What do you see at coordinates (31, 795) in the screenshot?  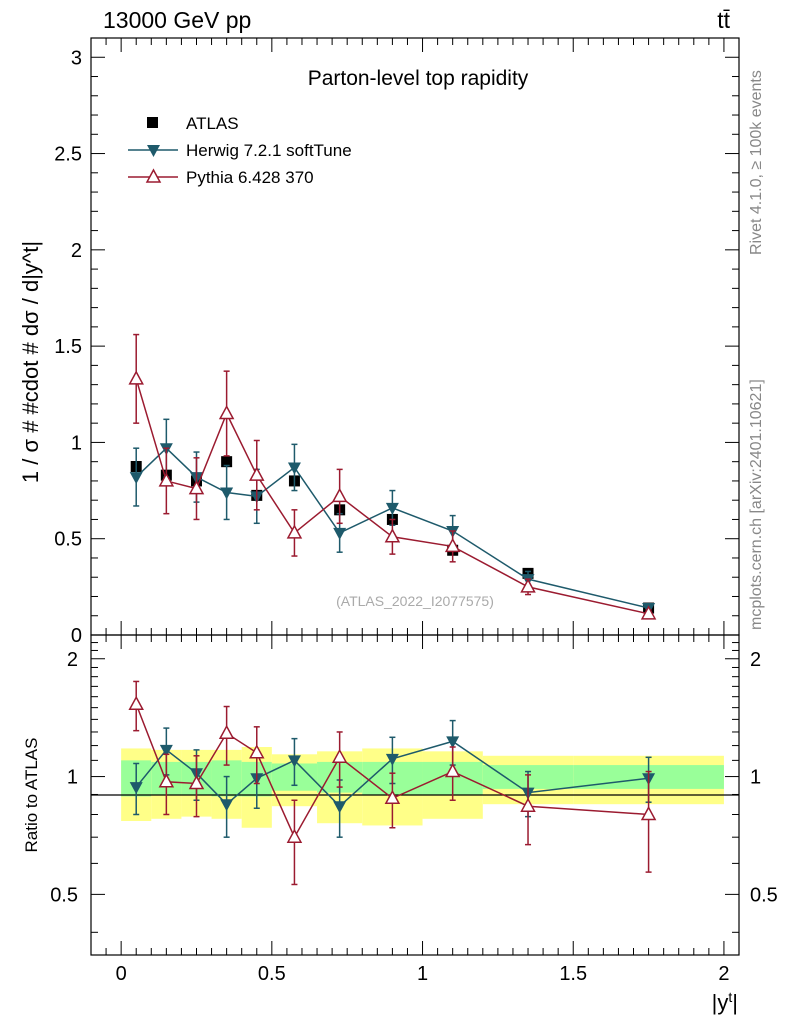 I see `ratio-y-axis-title: Ratio to ATLAS` at bounding box center [31, 795].